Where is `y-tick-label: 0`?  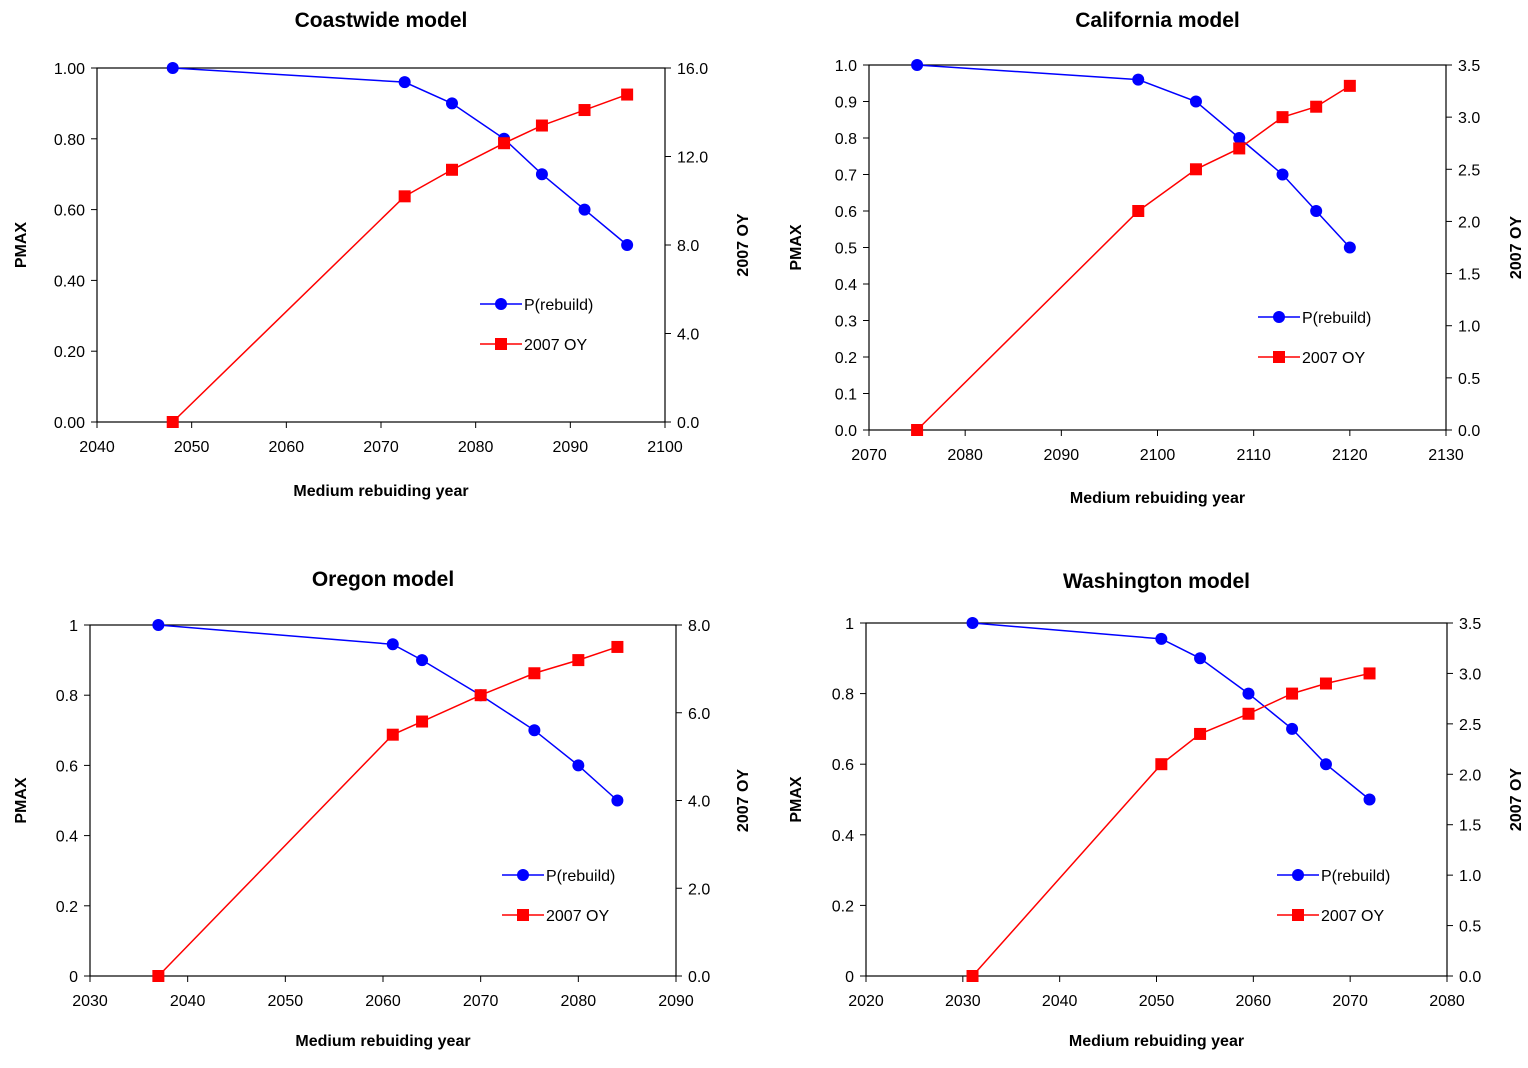
y-tick-label: 0 is located at coordinates (849, 977).